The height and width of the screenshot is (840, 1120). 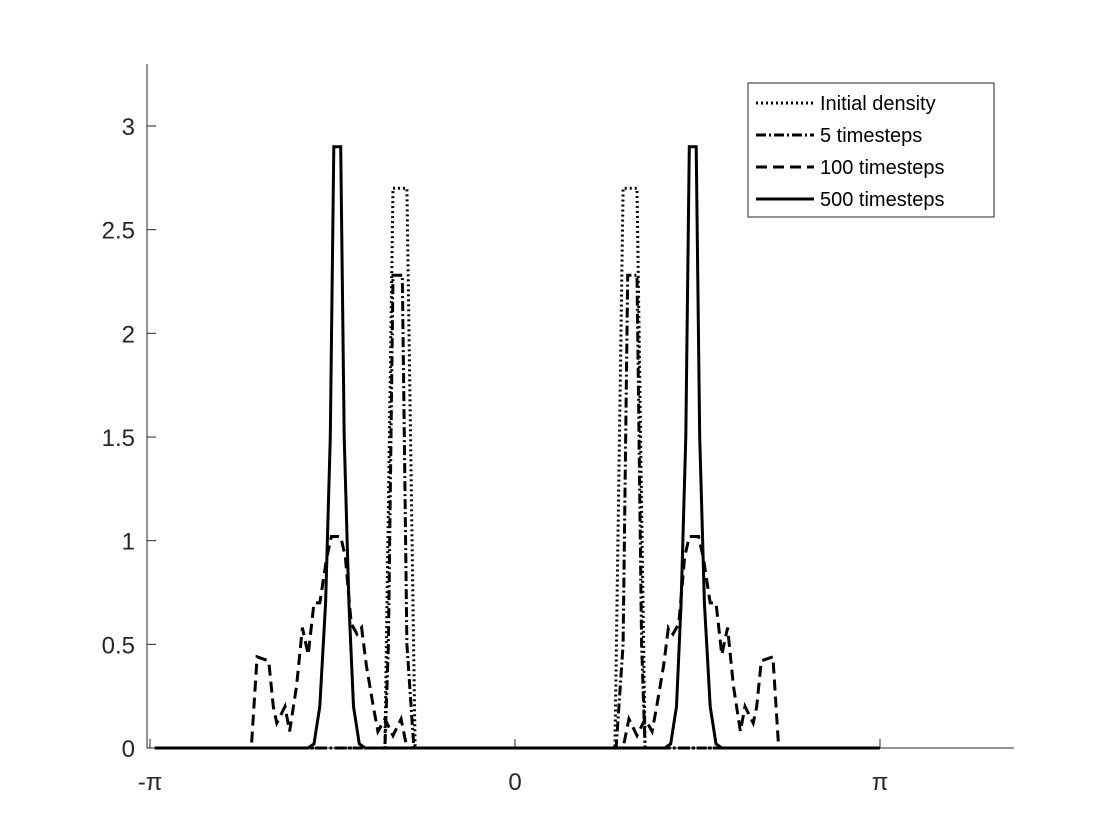 What do you see at coordinates (118, 231) in the screenshot?
I see `y-tick-label: 2.5` at bounding box center [118, 231].